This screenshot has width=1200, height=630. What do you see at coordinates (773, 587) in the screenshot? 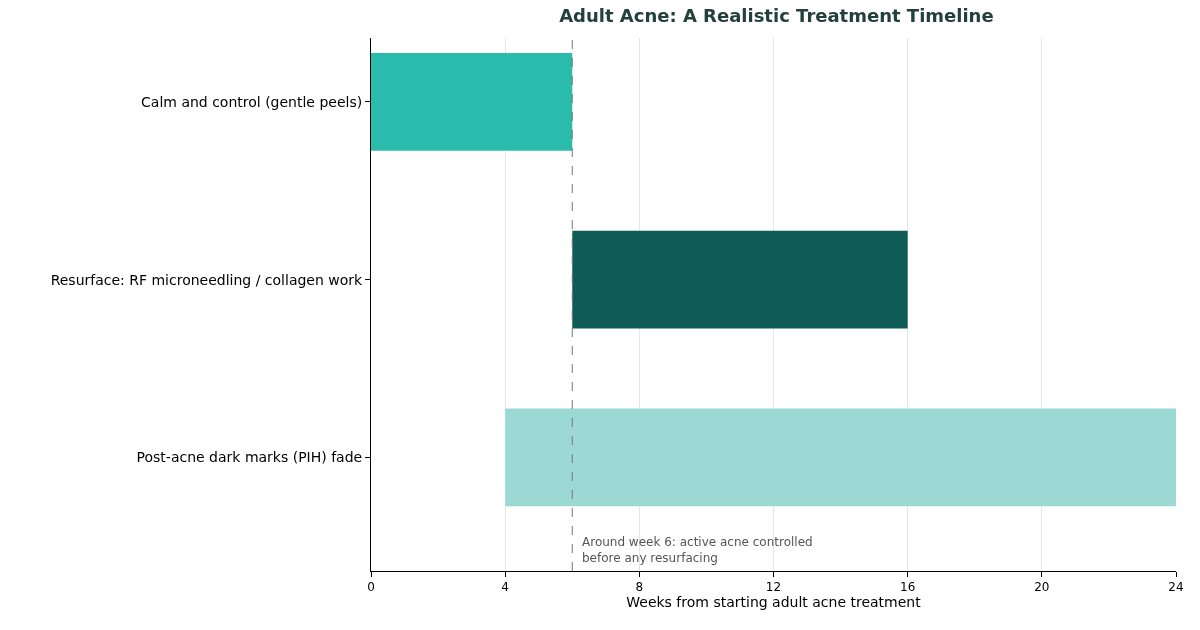
I see `x-tick-label: 12` at bounding box center [773, 587].